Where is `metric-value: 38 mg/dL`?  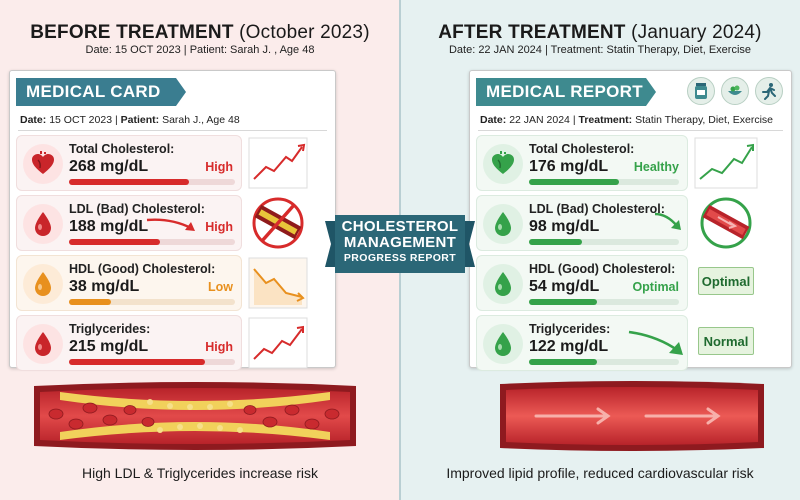 metric-value: 38 mg/dL is located at coordinates (104, 286).